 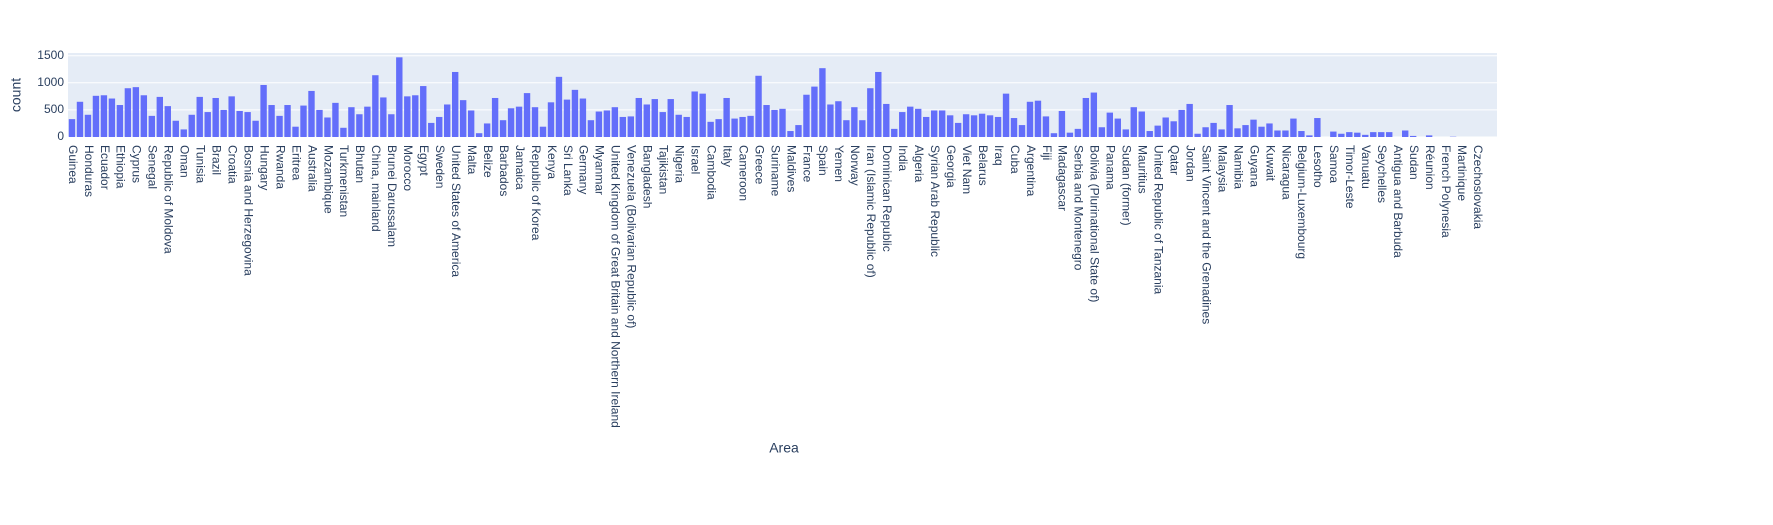 What do you see at coordinates (983, 165) in the screenshot?
I see `x-tick-label: Belarus` at bounding box center [983, 165].